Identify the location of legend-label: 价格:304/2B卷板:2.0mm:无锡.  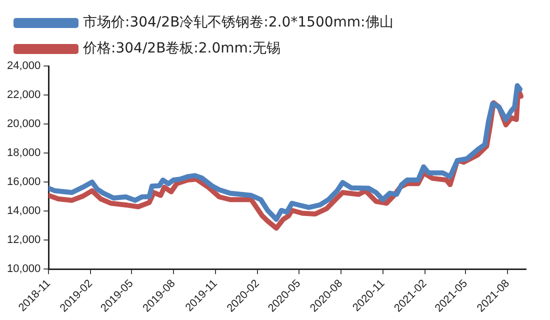
(181, 48).